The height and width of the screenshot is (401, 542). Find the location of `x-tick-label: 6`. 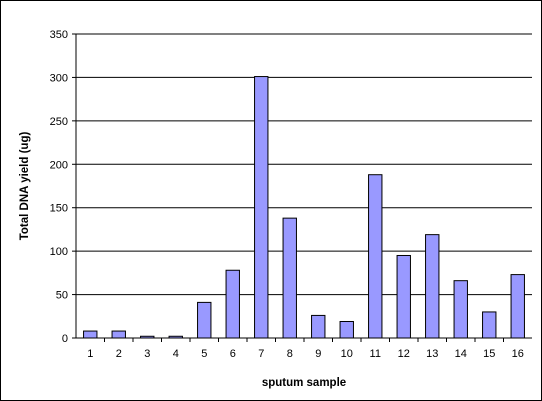

x-tick-label: 6 is located at coordinates (233, 354).